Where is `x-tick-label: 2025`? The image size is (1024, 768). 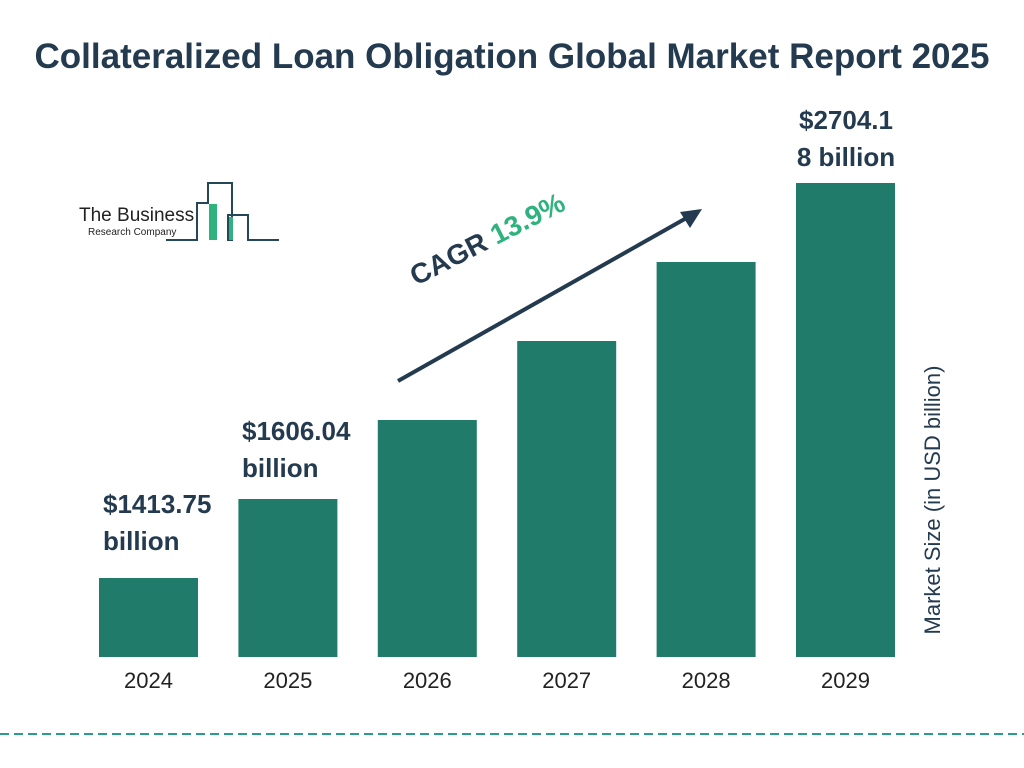 x-tick-label: 2025 is located at coordinates (287, 680).